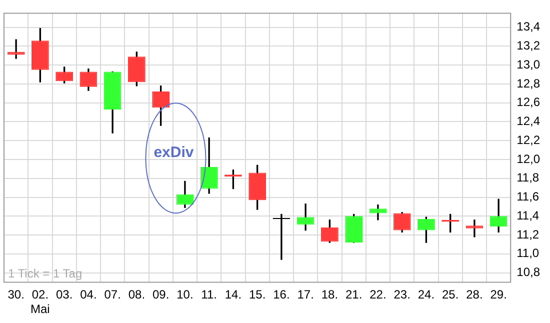 This screenshot has width=550, height=323. I want to click on x-tick-label: 30., so click(16, 295).